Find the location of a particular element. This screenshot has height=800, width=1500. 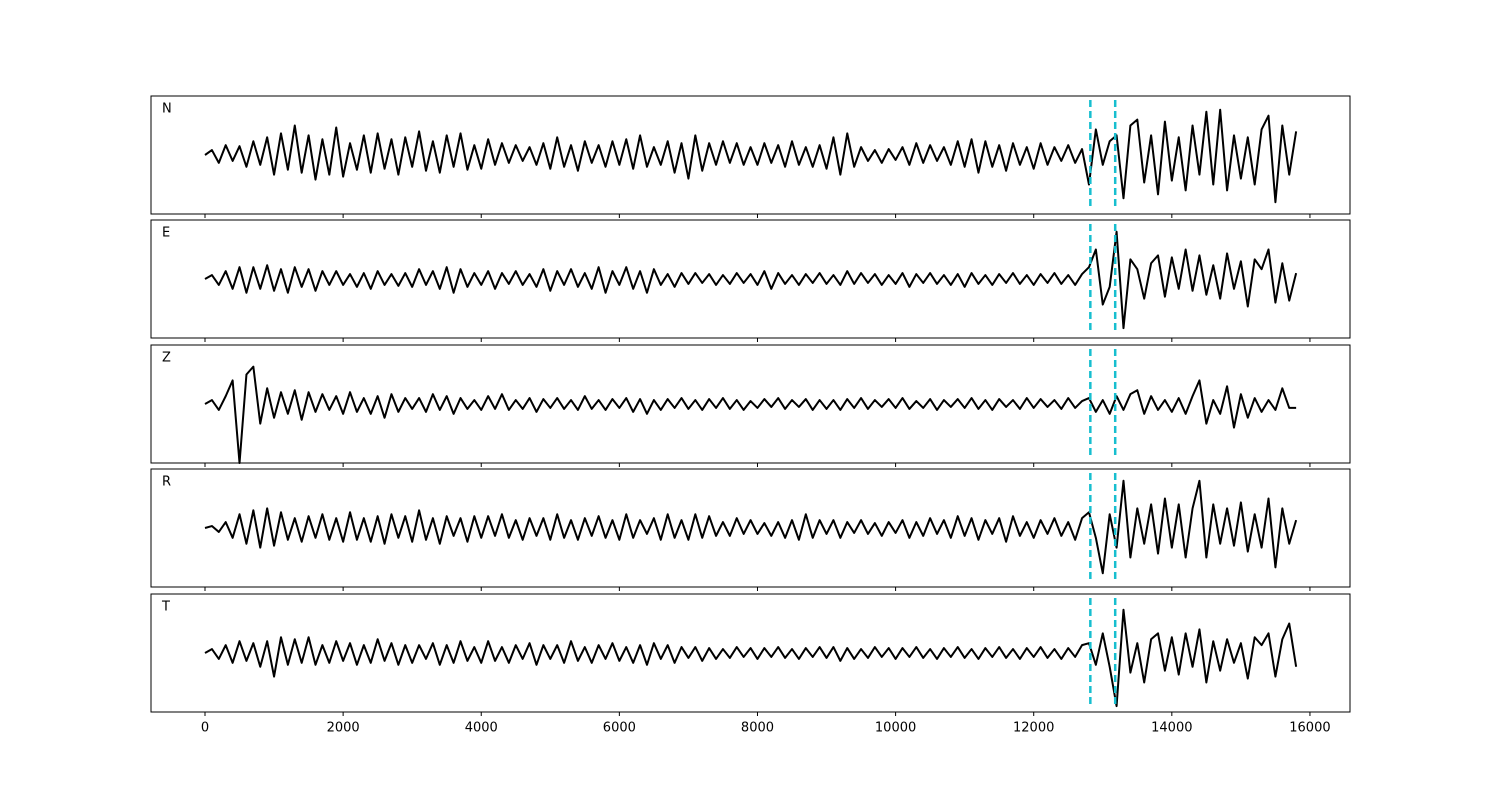

channel-label: Z is located at coordinates (166, 358).